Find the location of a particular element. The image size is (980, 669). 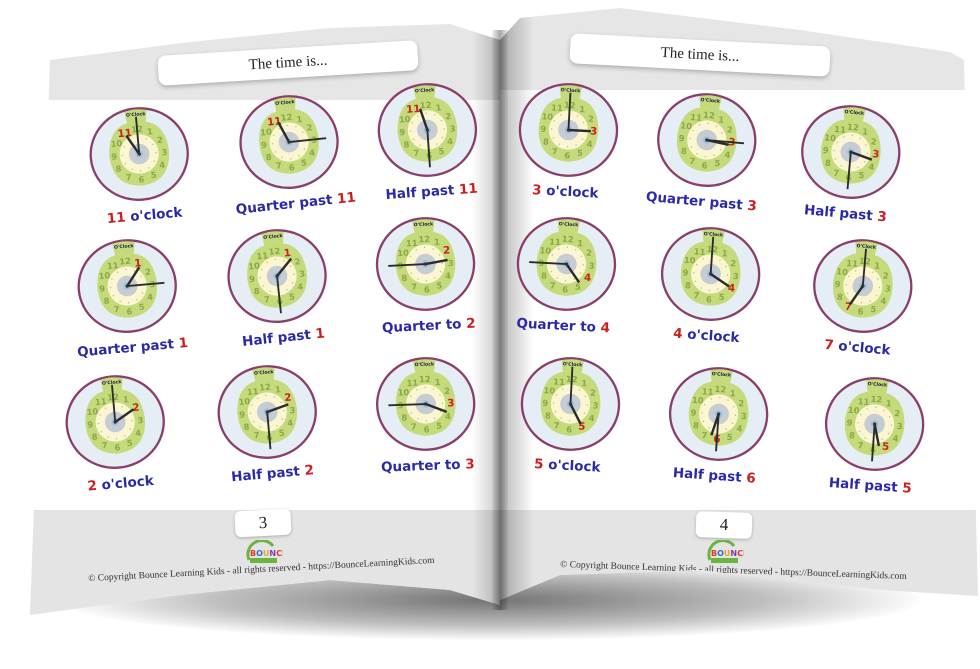

label-hour: 6 is located at coordinates (751, 478).